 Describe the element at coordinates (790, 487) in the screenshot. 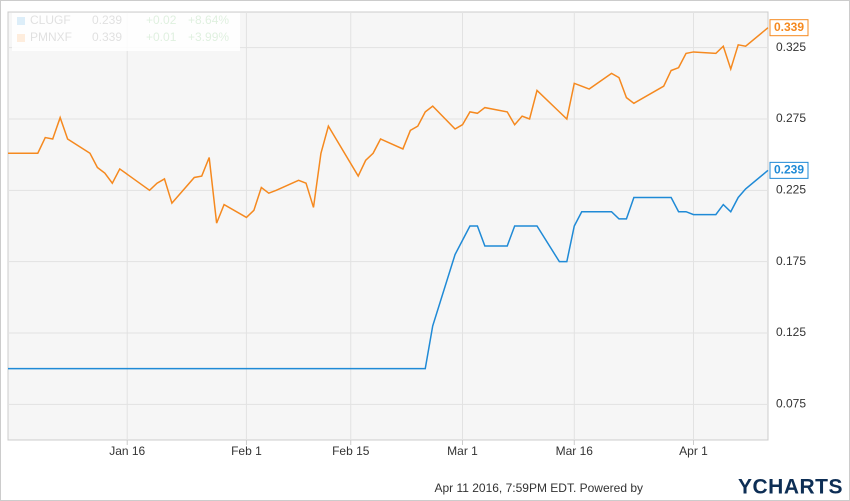

I see `brand-logo: YCHARTS` at that location.